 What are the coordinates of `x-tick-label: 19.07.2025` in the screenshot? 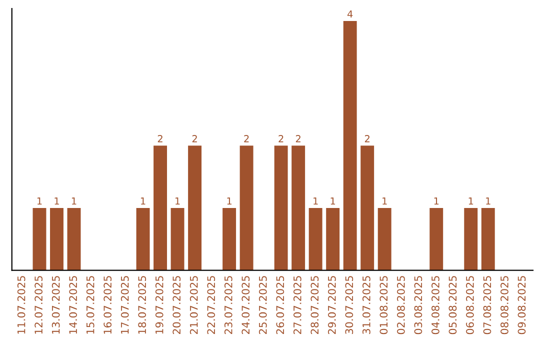 It's located at (159, 305).